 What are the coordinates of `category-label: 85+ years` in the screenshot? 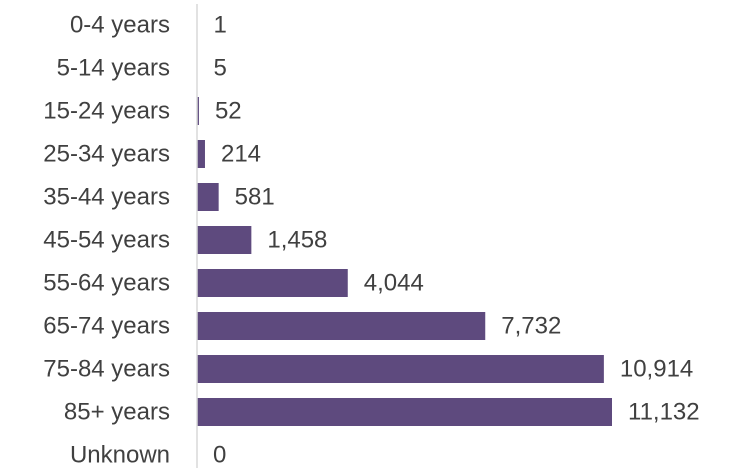 It's located at (117, 412).